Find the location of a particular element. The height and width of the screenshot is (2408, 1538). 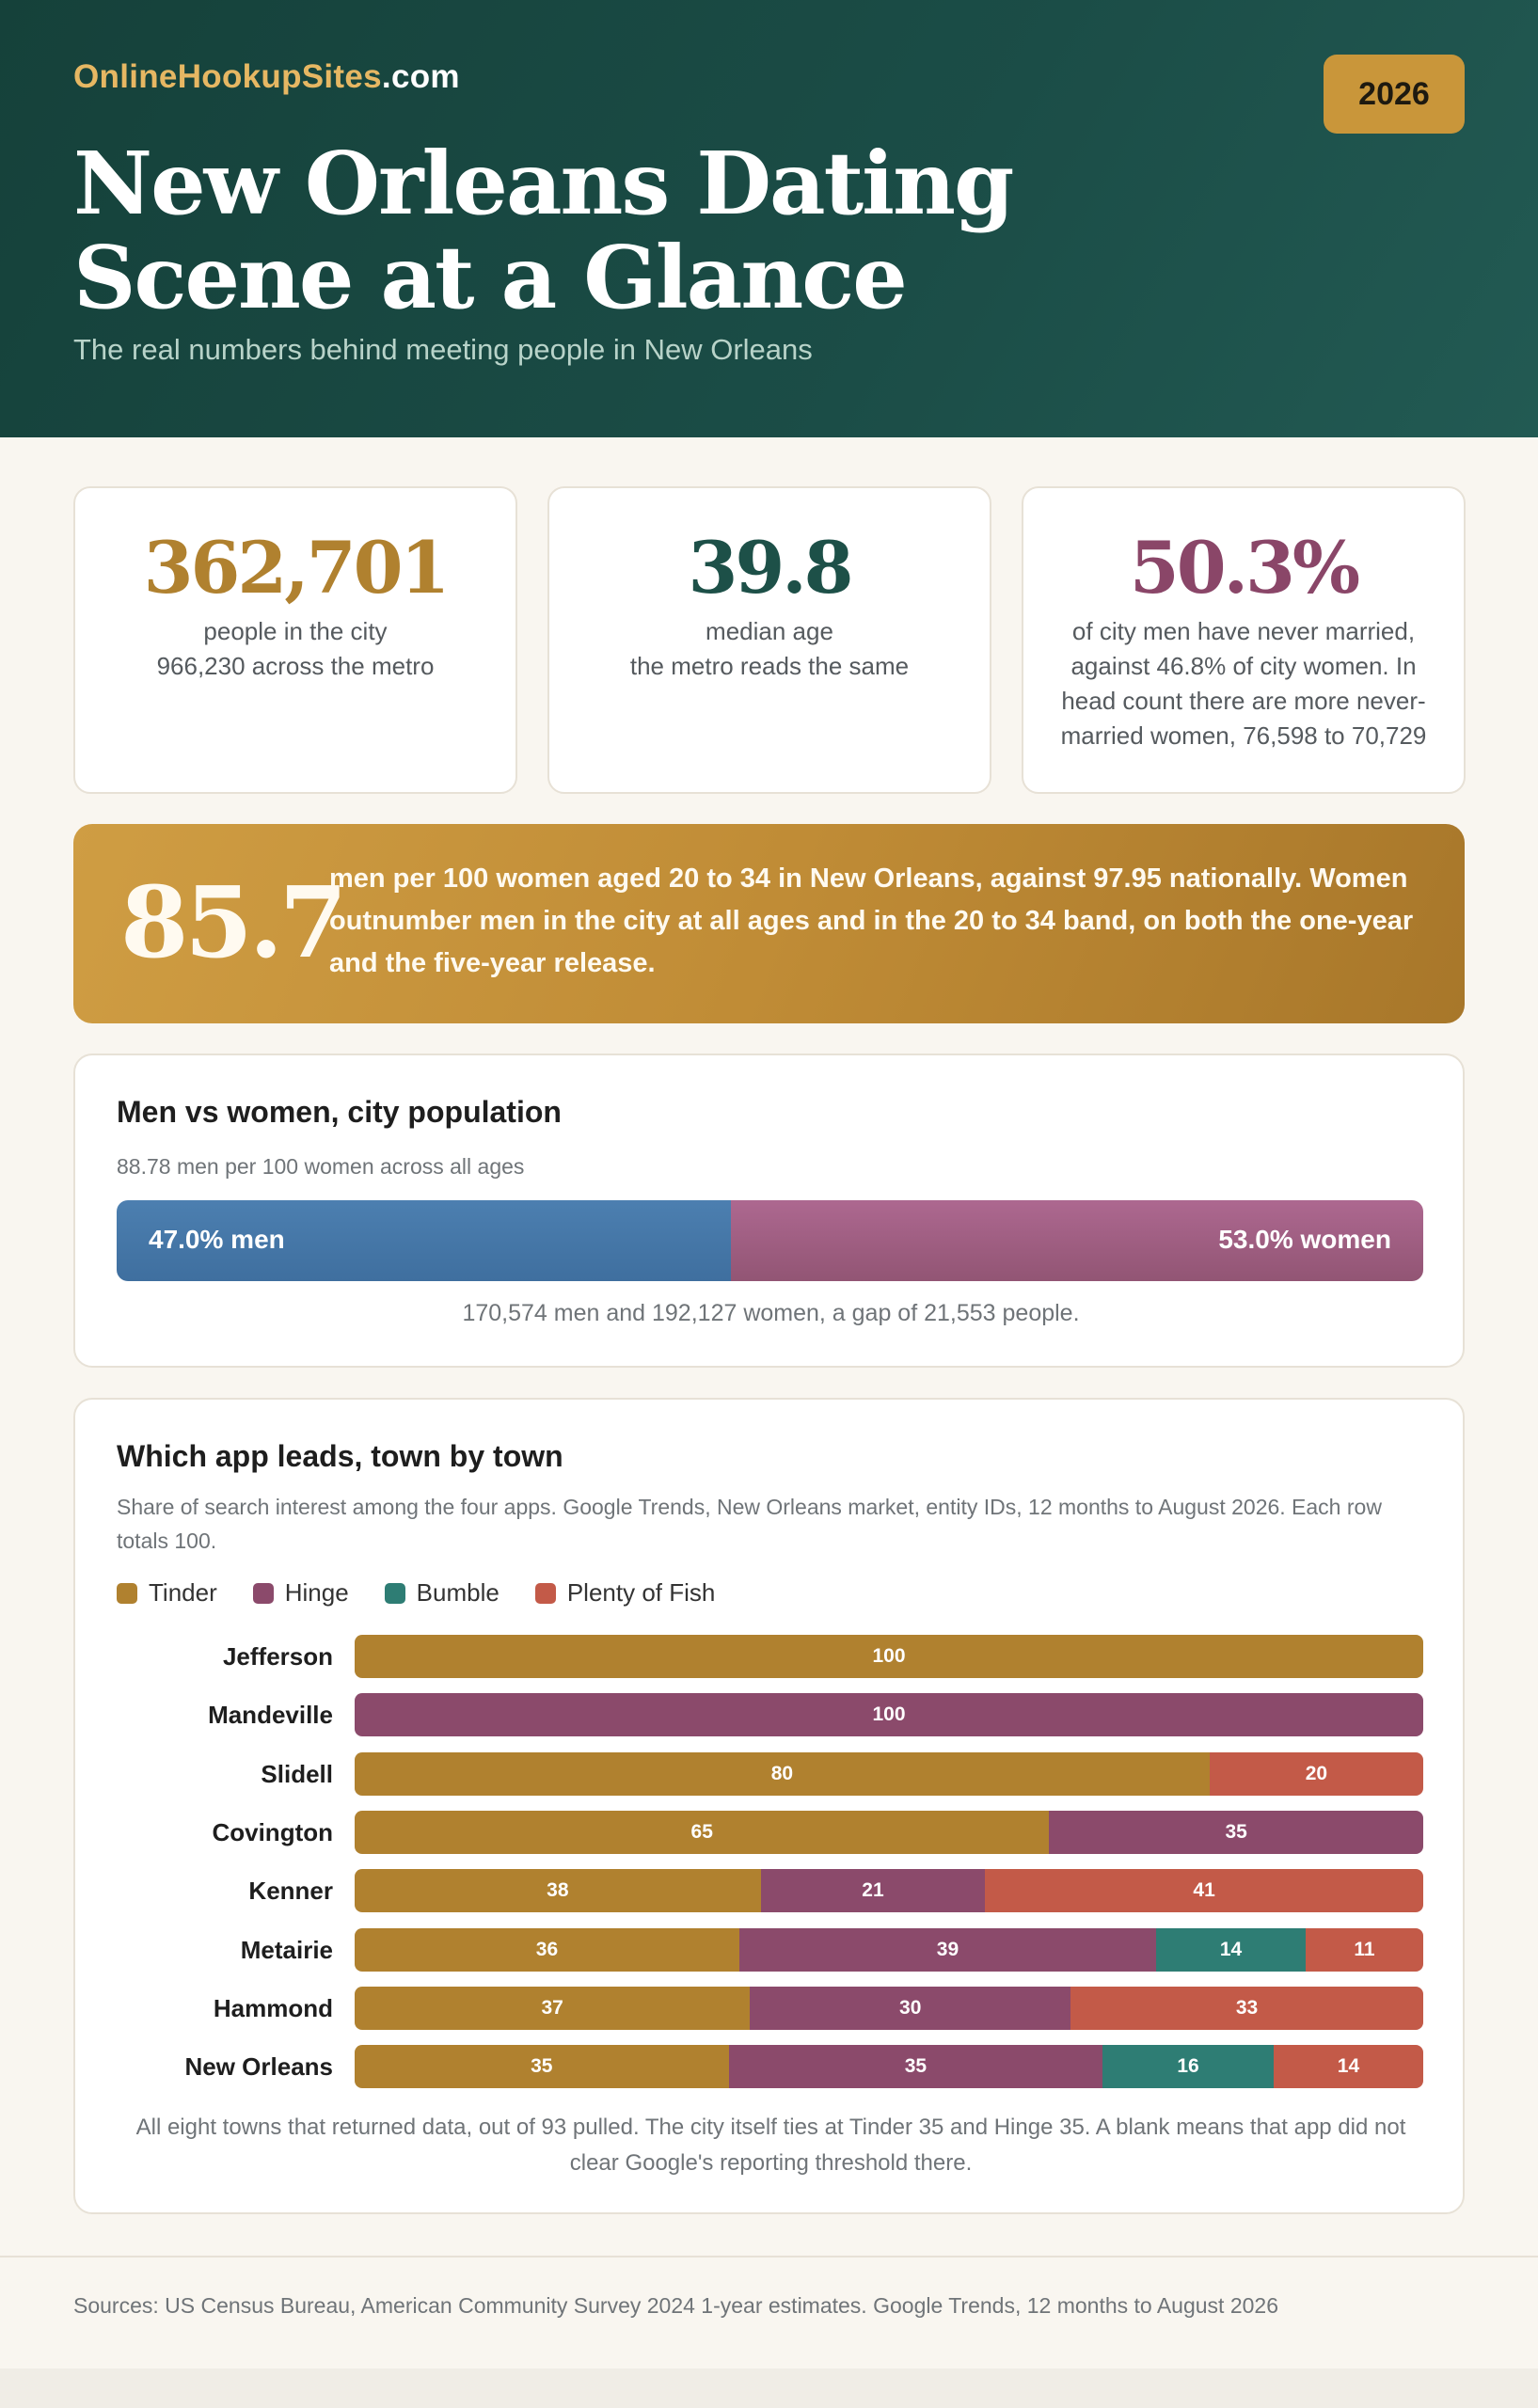

chart-row: Hammond 37 30 33 is located at coordinates (771, 2008).